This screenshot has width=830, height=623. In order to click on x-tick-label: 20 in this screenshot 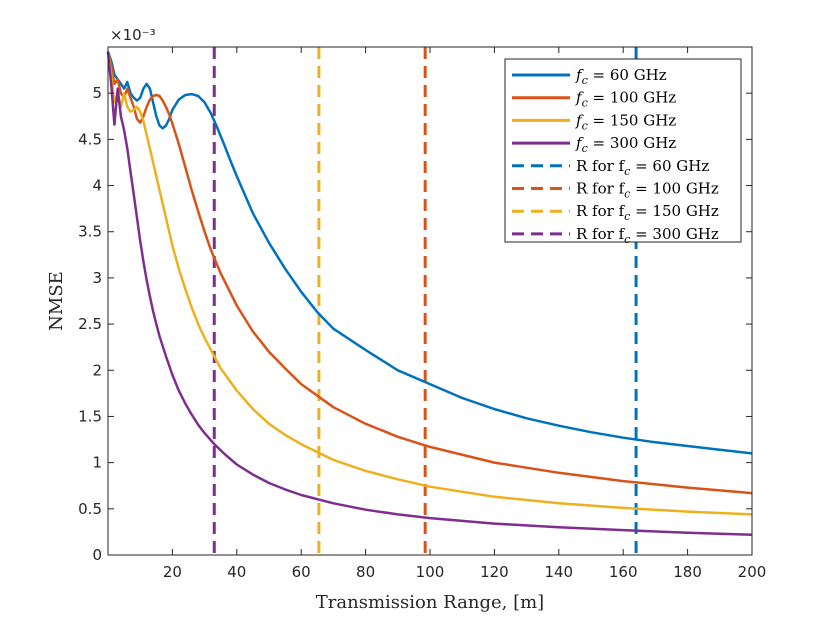, I will do `click(172, 572)`.